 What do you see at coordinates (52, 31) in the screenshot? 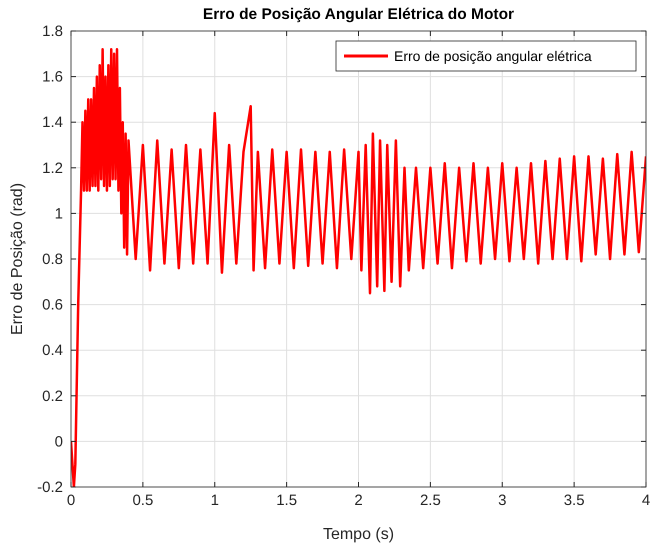
I see `y-tick-label: 1.8` at bounding box center [52, 31].